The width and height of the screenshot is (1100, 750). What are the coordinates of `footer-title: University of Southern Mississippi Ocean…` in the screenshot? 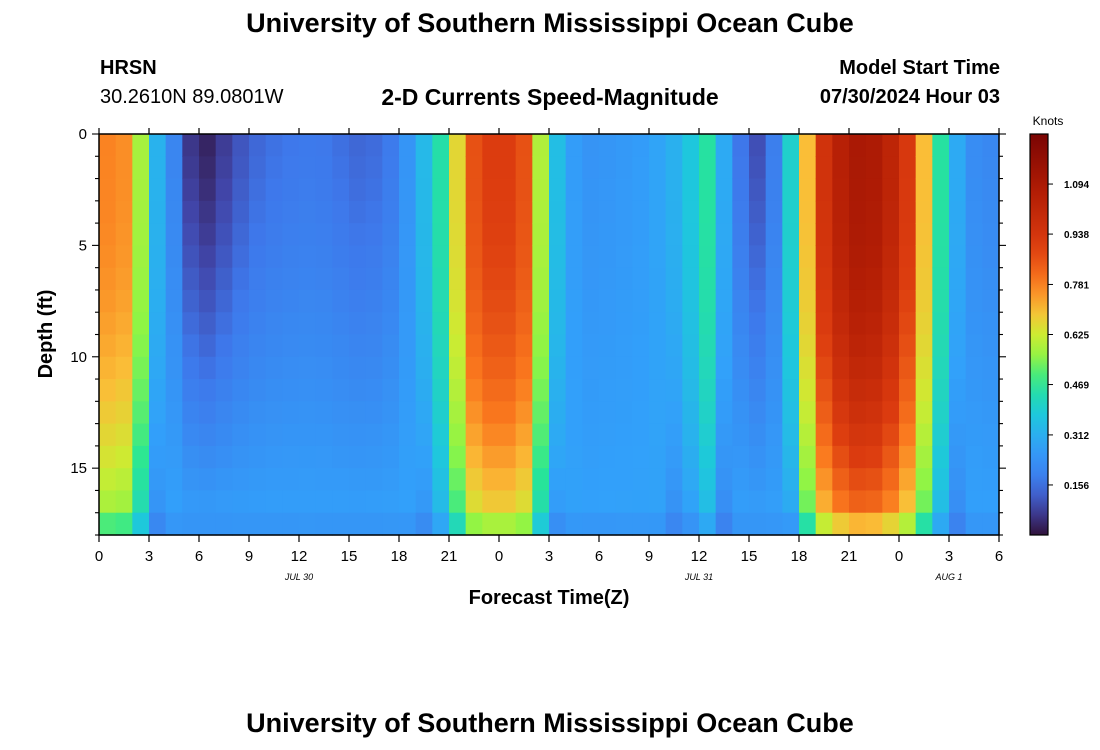 It's located at (550, 723).